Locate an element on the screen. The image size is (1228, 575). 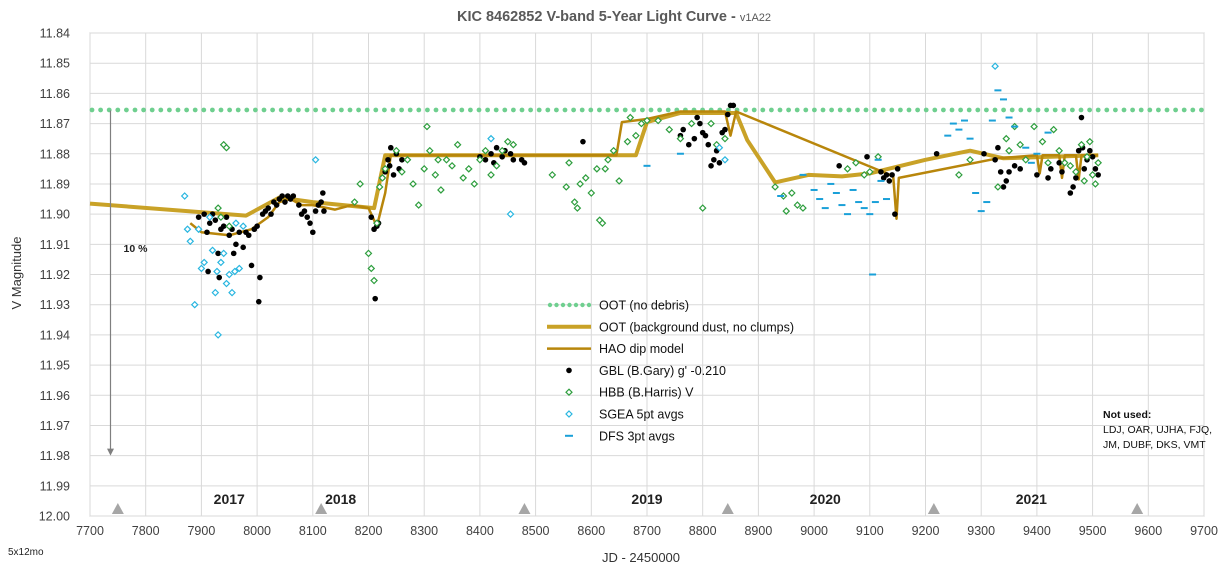
year-label: 2017 is located at coordinates (229, 499).